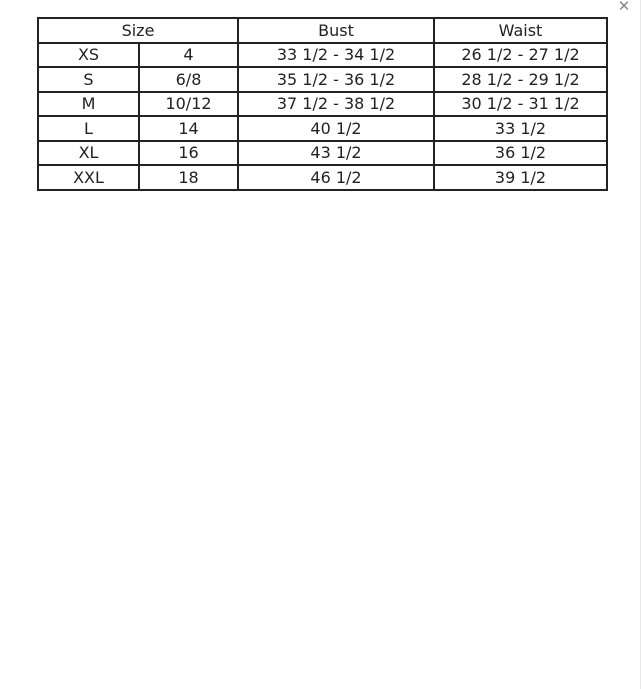  I want to click on waist-value: 36 1/2, so click(520, 152).